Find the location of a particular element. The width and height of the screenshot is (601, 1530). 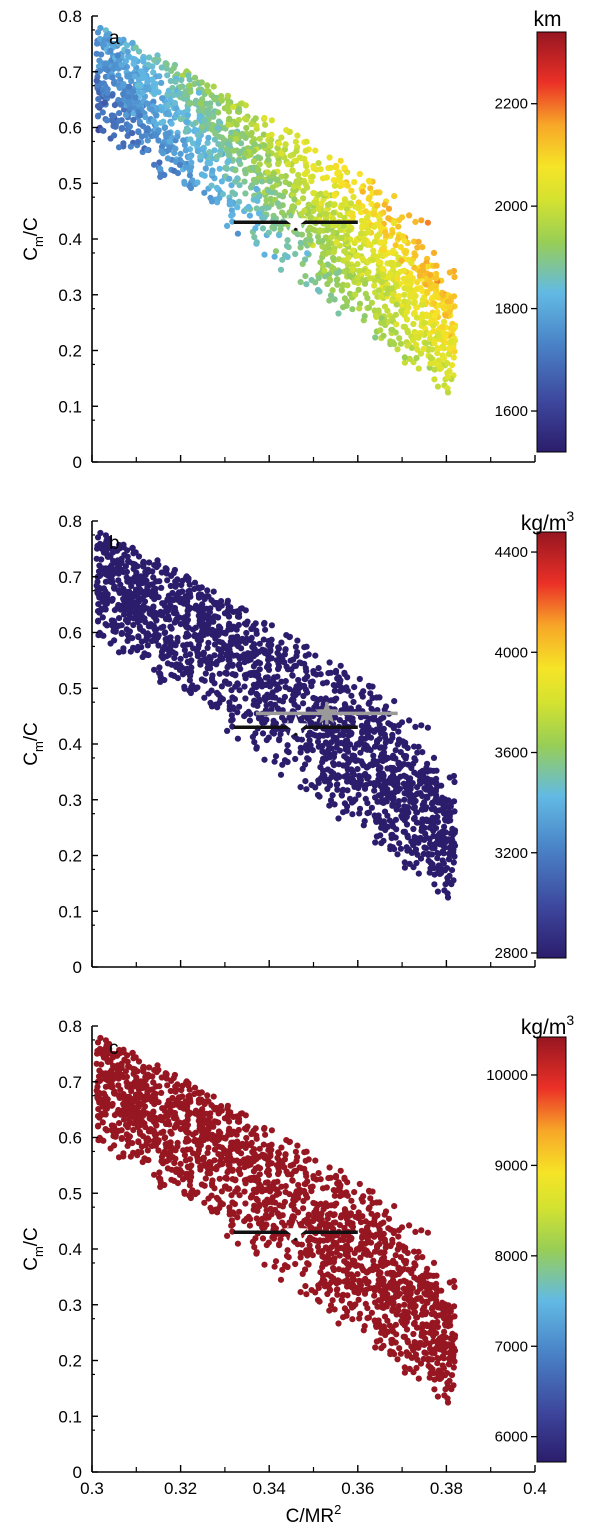

y-tick-label: 0.4 is located at coordinates (70, 239).